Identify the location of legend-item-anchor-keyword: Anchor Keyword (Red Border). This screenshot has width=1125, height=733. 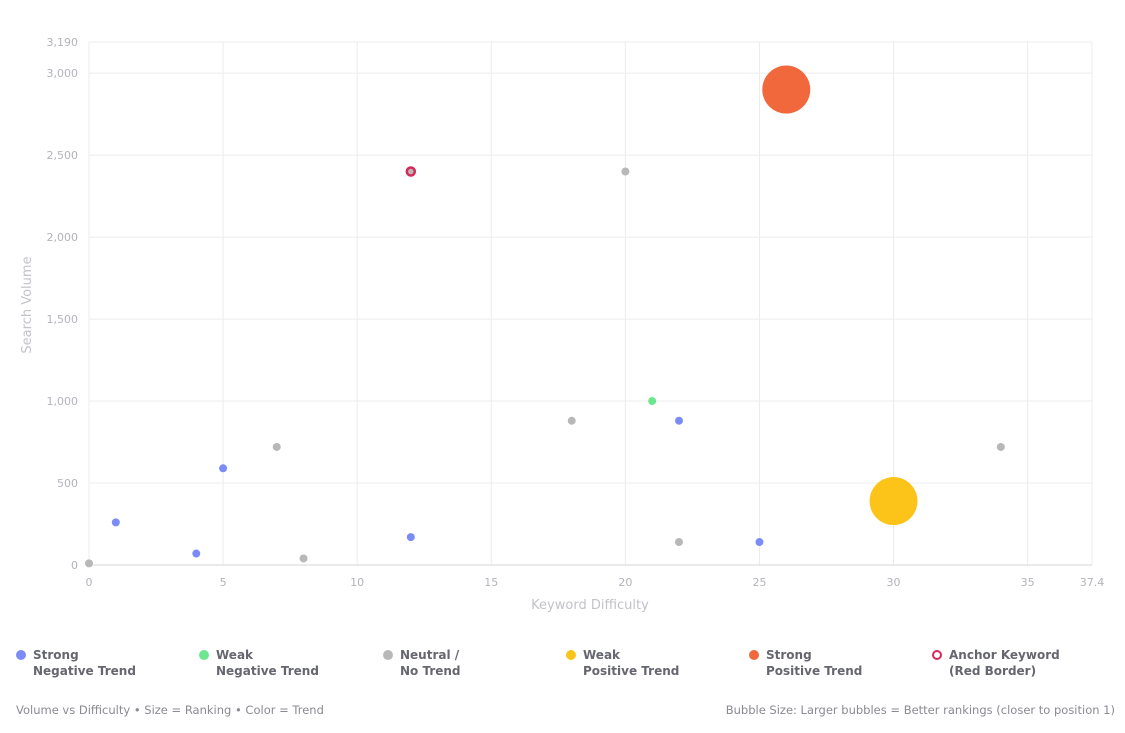
(996, 663).